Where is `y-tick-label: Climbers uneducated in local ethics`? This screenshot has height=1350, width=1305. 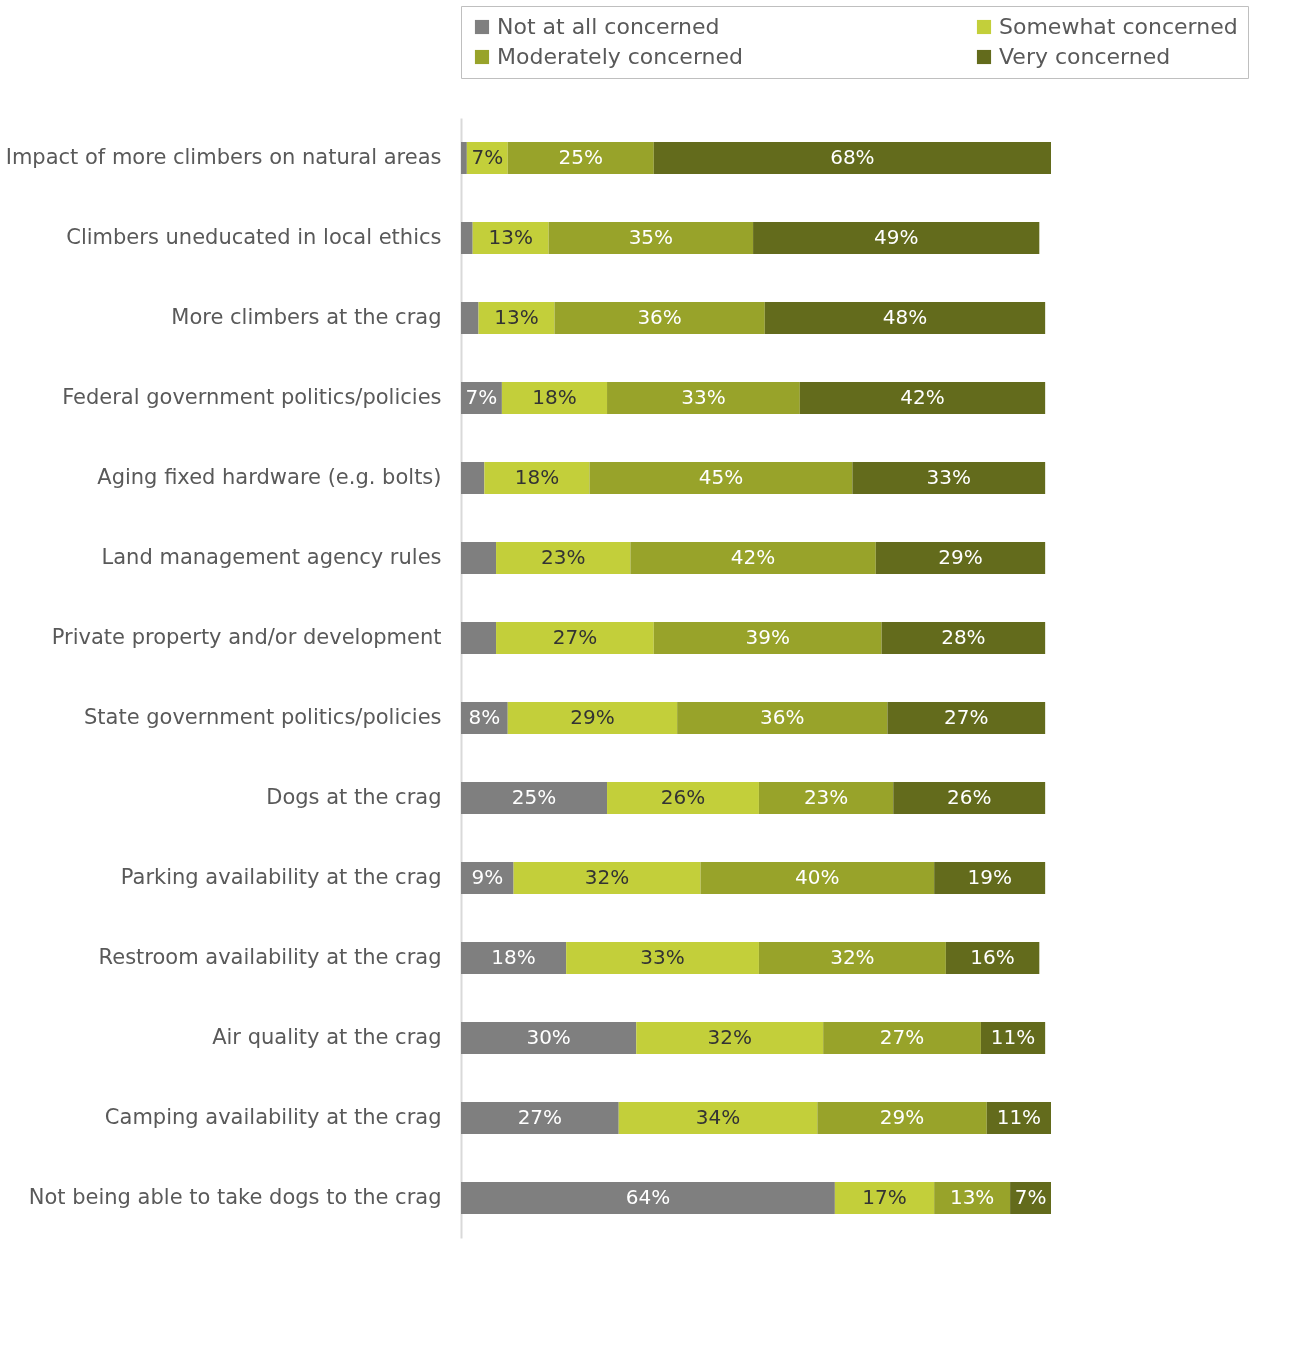
y-tick-label: Climbers uneducated in local ethics is located at coordinates (254, 237).